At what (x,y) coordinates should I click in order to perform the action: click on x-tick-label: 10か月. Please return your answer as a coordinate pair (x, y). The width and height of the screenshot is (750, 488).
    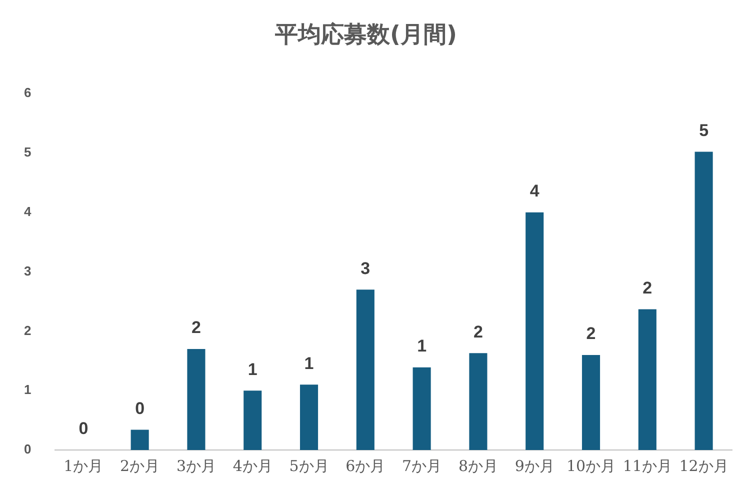
    Looking at the image, I should click on (591, 465).